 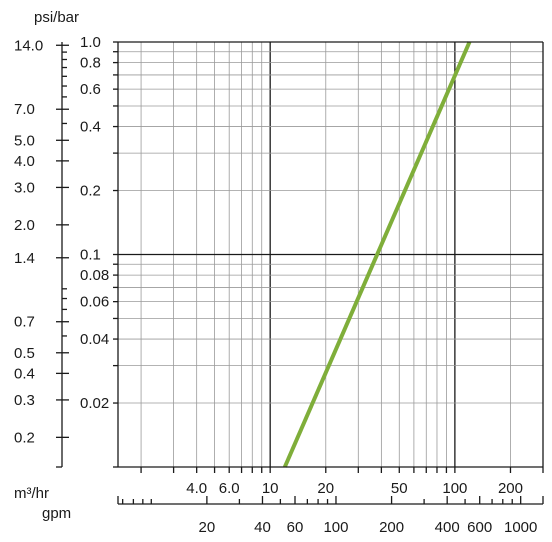 I want to click on gpm-tick-label: 600, so click(x=479, y=527).